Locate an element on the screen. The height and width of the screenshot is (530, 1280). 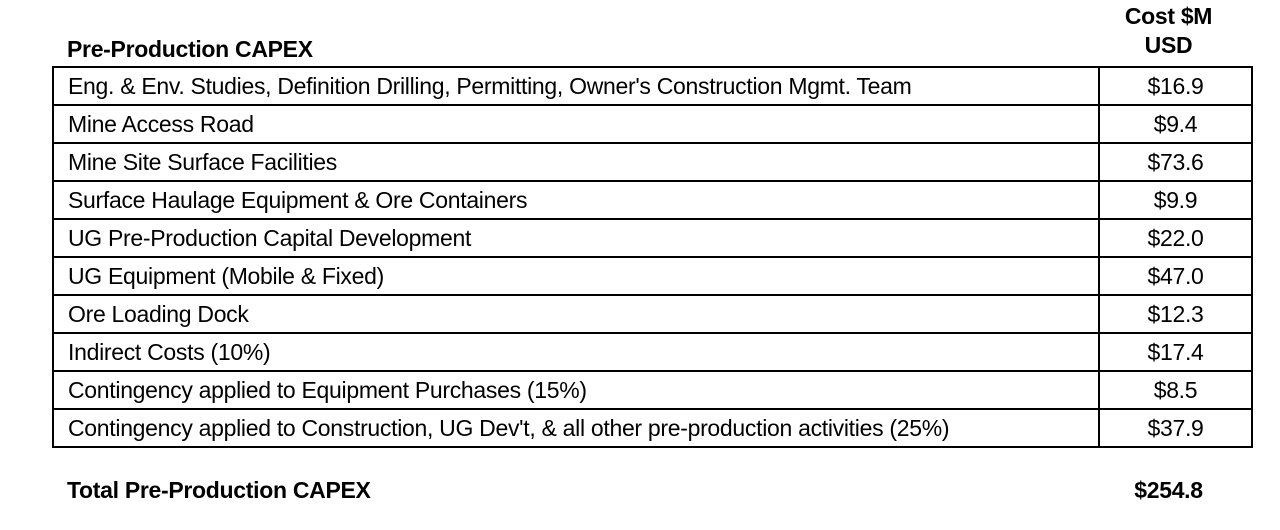
table-row: Ore Loading Dock $12.3 is located at coordinates (652, 314).